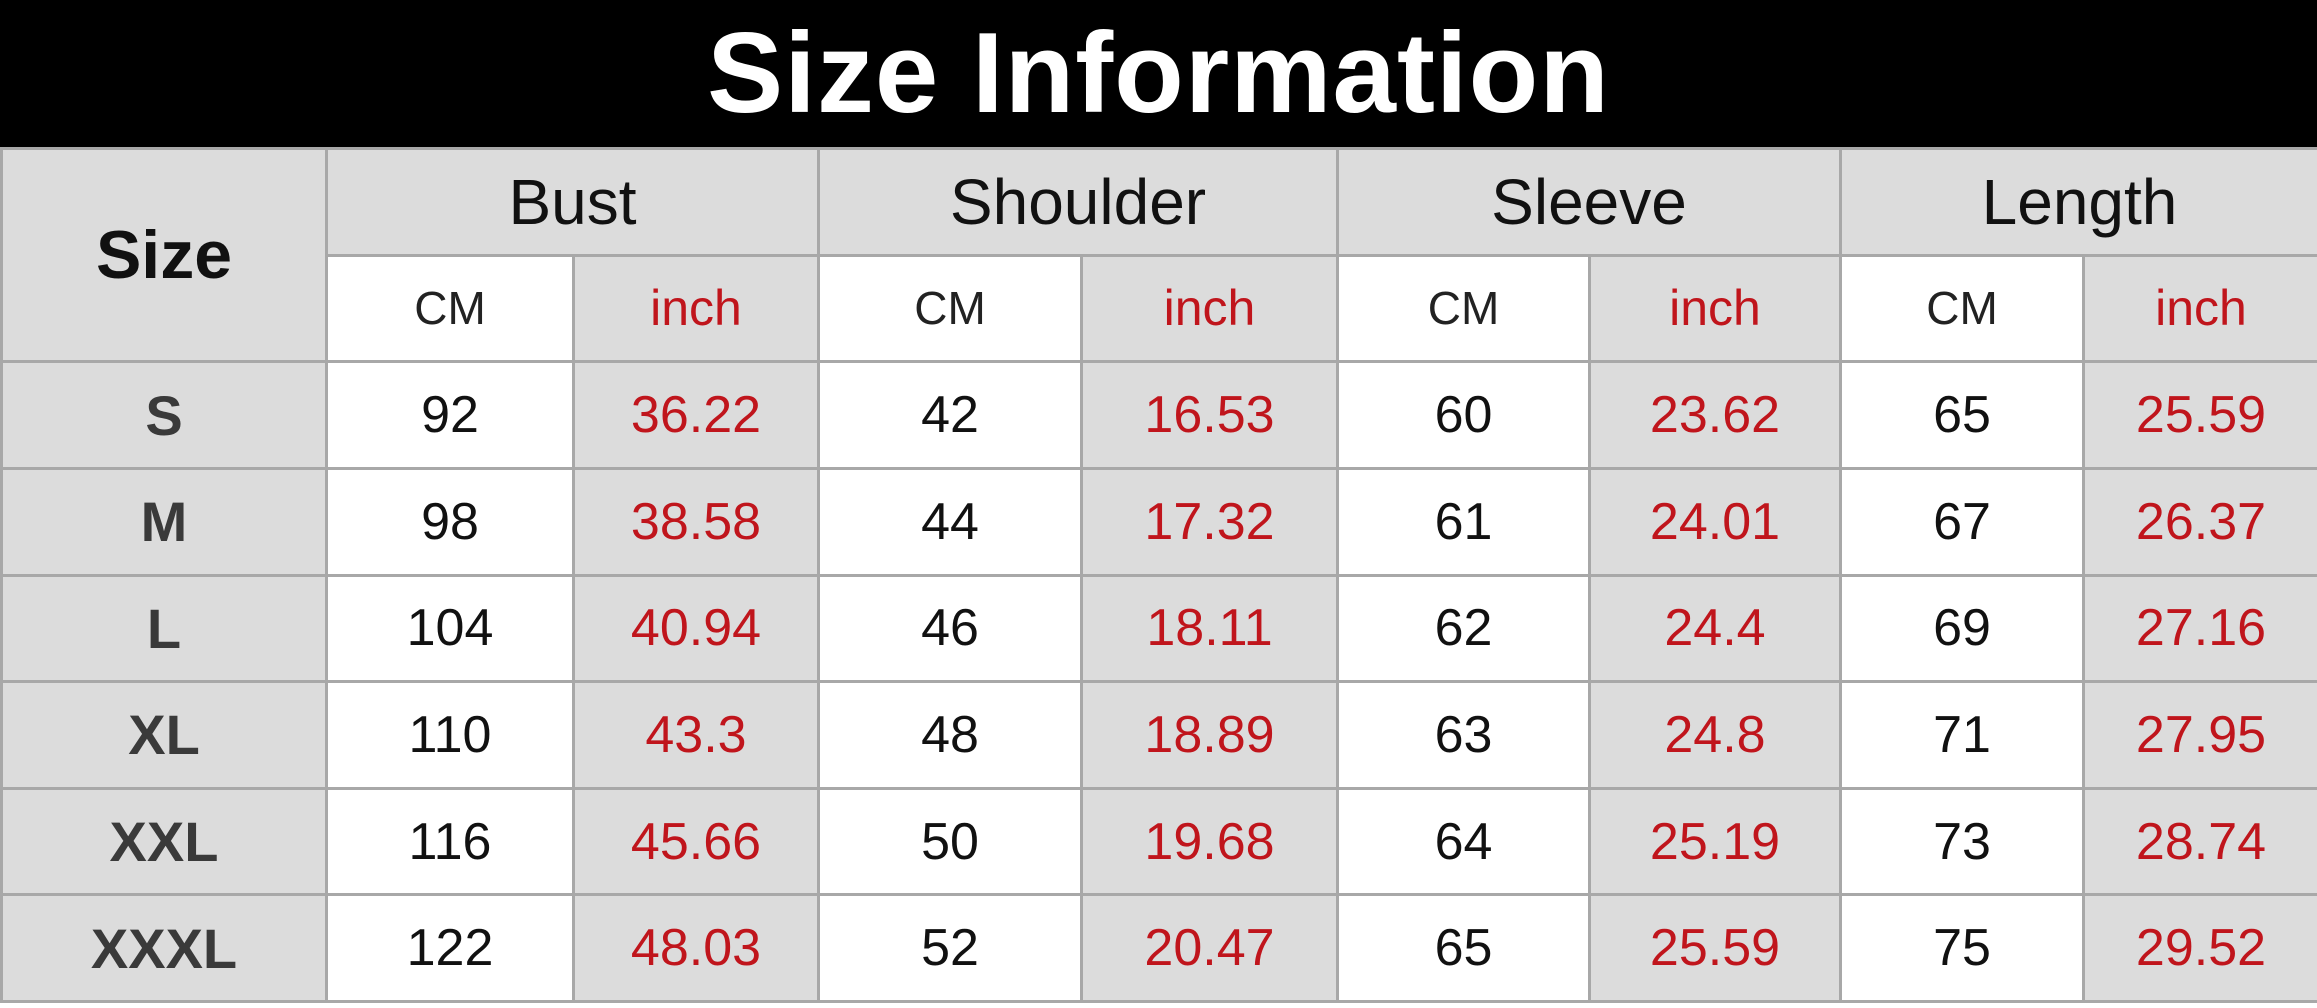 The width and height of the screenshot is (2317, 1008). Describe the element at coordinates (450, 841) in the screenshot. I see `bust-cm-cell: 116` at that location.